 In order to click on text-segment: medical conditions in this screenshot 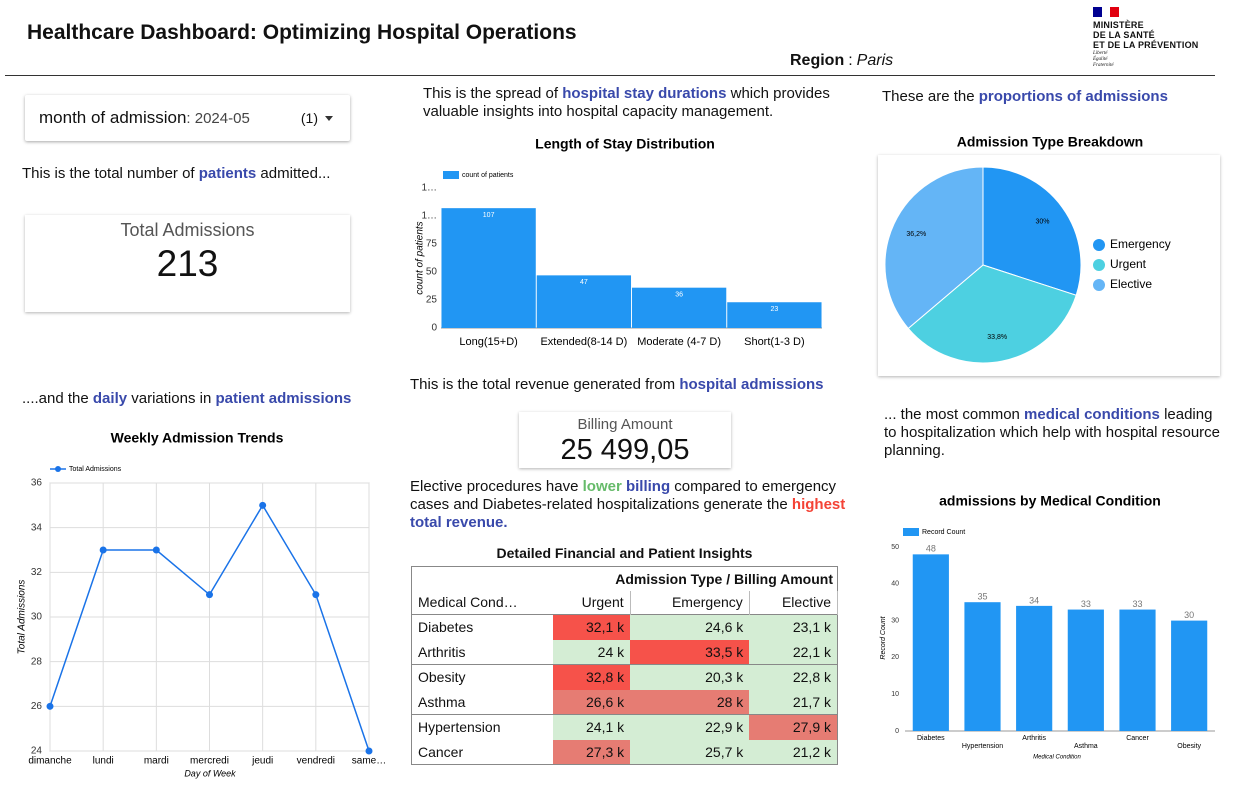, I will do `click(1092, 414)`.